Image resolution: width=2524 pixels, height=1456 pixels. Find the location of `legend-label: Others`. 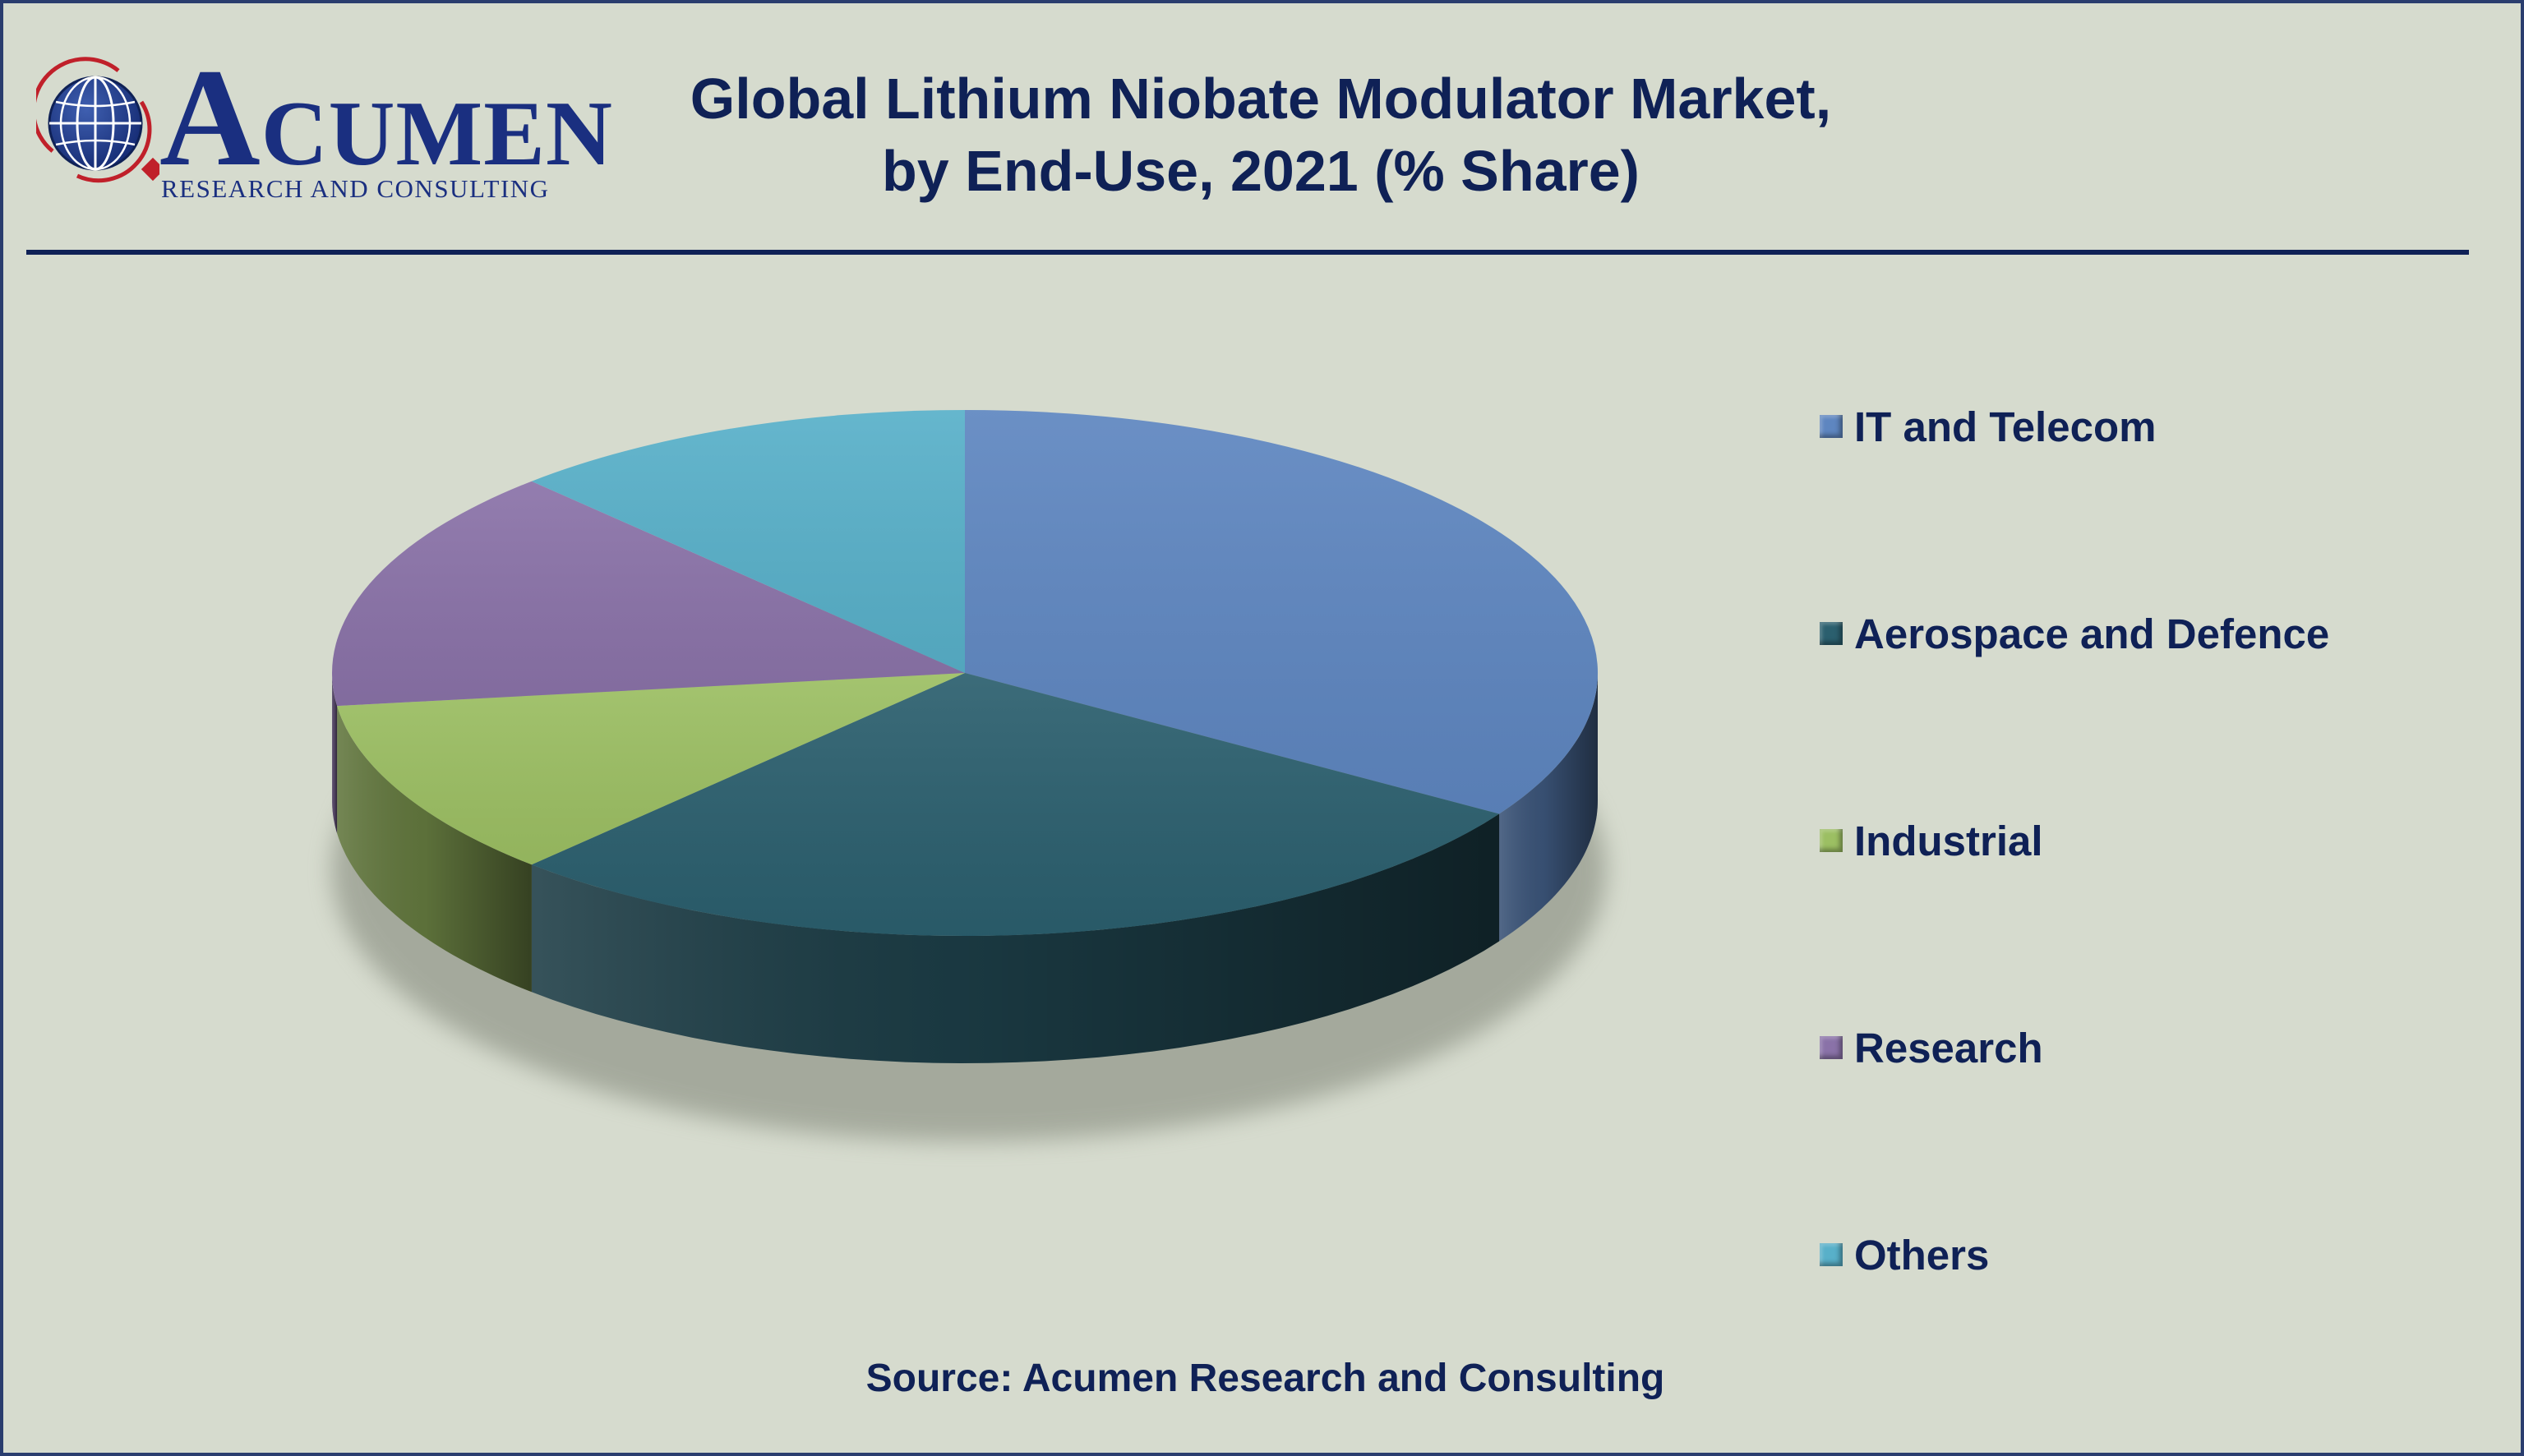

legend-label: Others is located at coordinates (1922, 1255).